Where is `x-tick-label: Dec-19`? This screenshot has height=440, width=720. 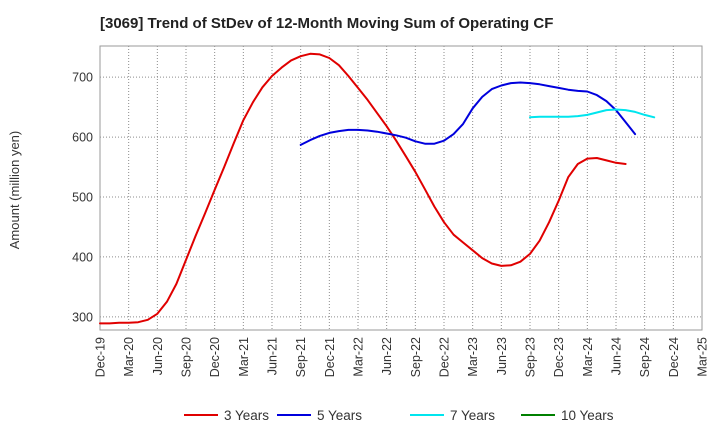 x-tick-label: Dec-19 is located at coordinates (101, 357).